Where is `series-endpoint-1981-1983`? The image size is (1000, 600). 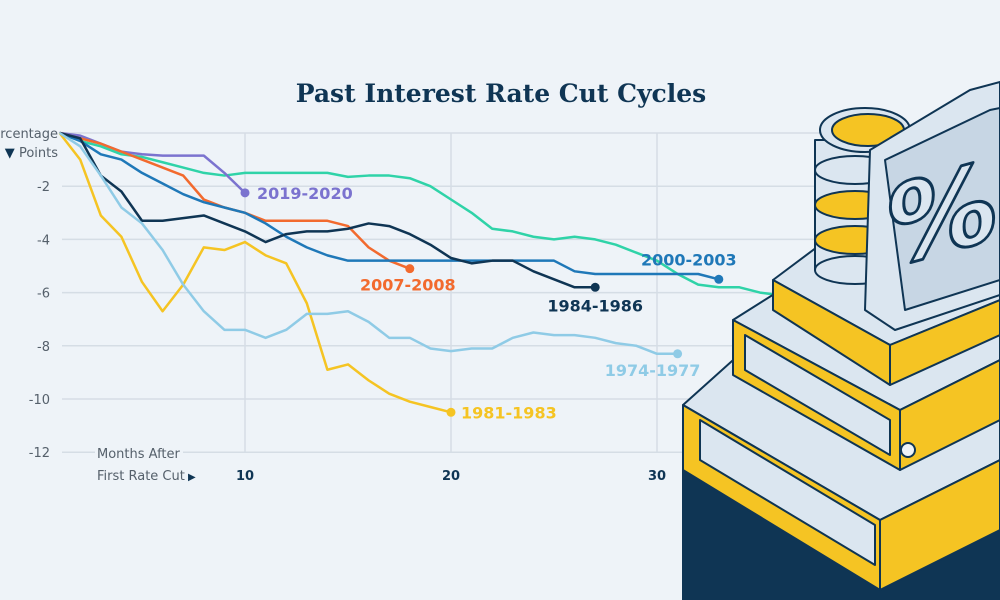 series-endpoint-1981-1983 is located at coordinates (451, 412).